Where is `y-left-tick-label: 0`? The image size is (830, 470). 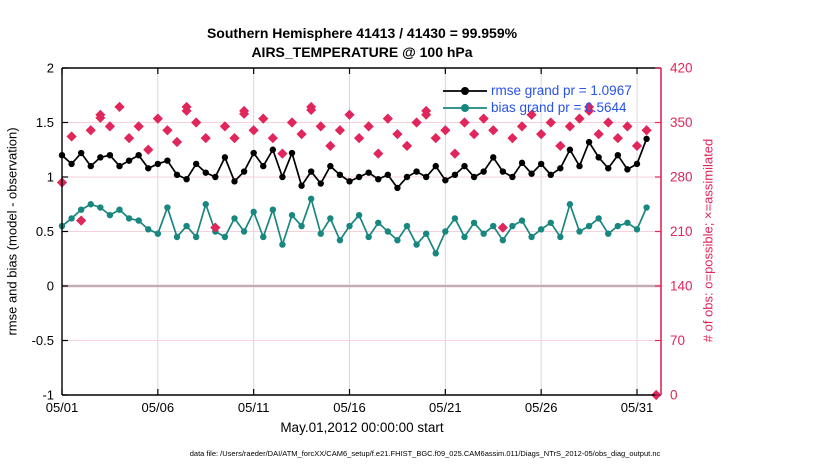 y-left-tick-label: 0 is located at coordinates (50, 286).